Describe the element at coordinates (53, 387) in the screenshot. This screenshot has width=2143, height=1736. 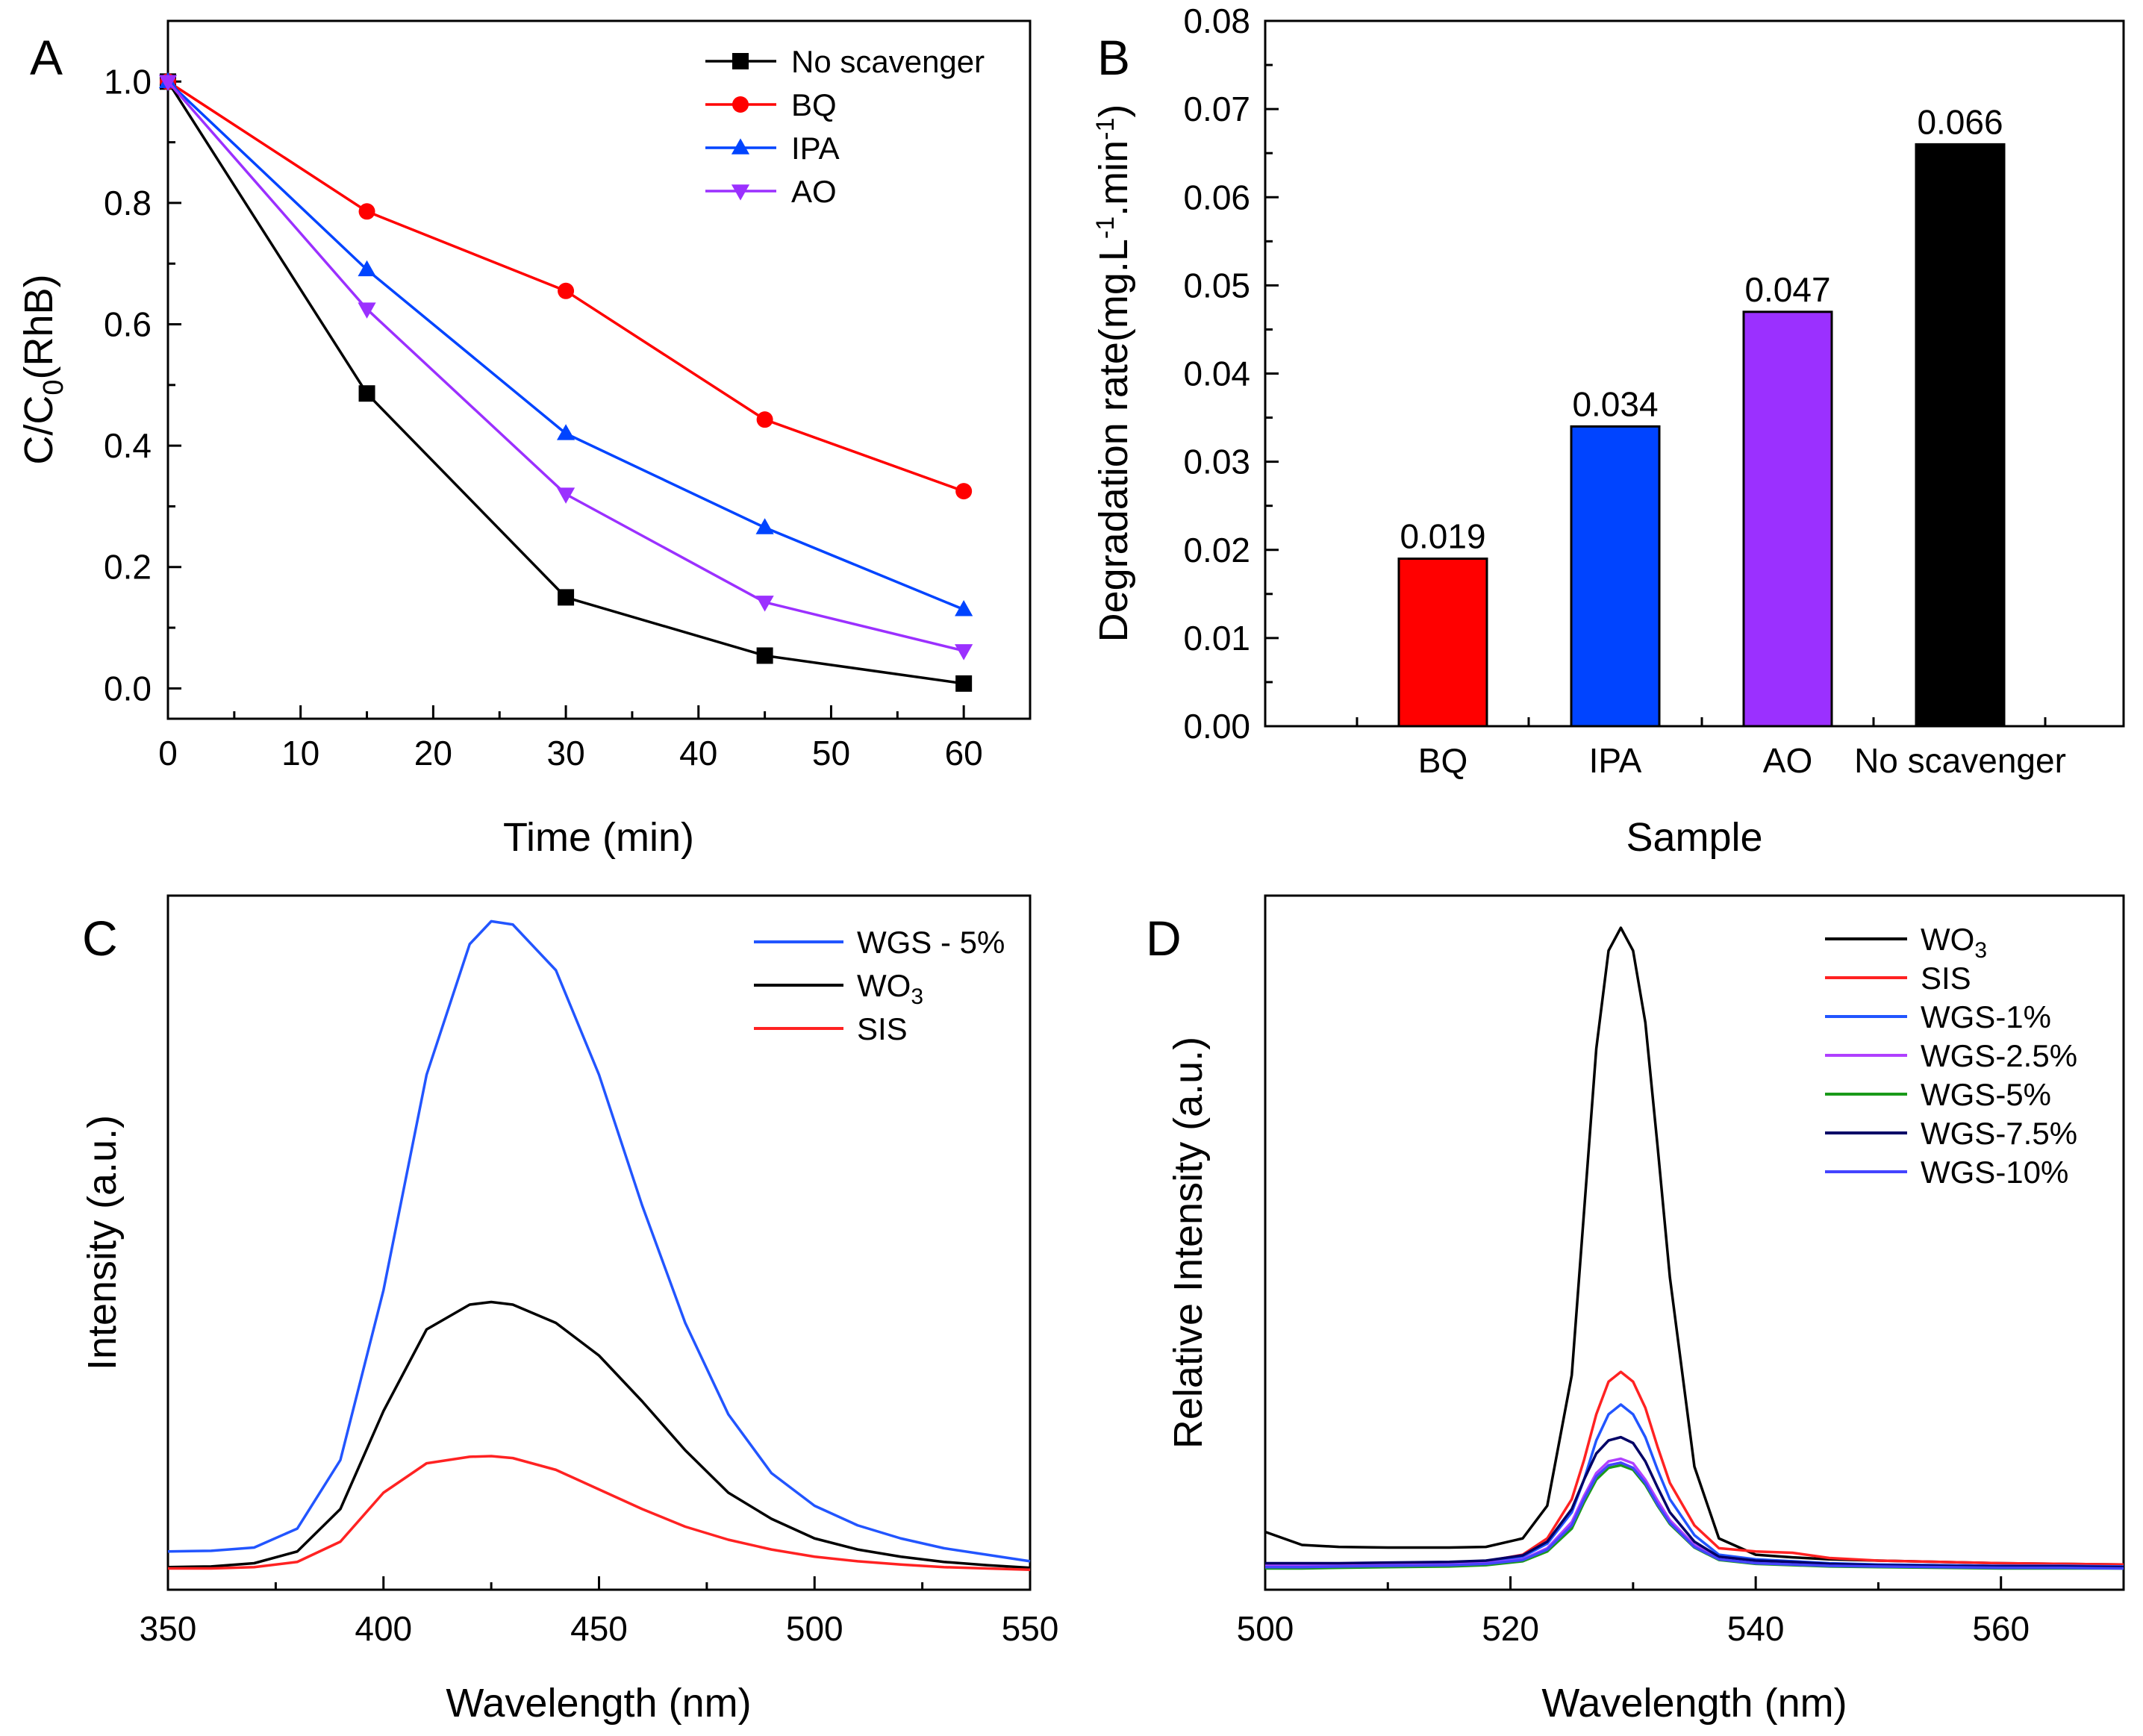
I see `panel-a-ylabel-sub: 0` at that location.